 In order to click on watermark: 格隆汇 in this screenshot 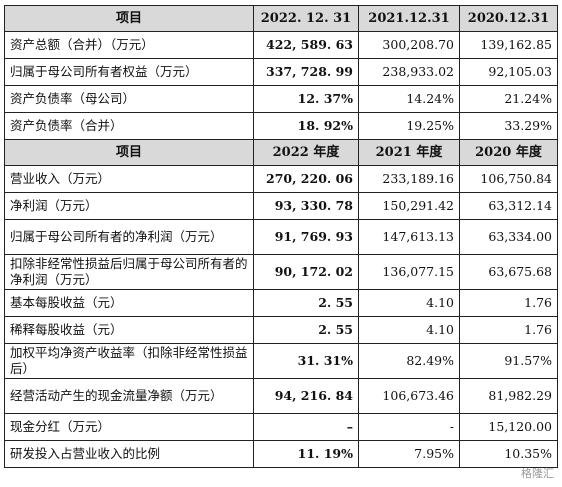, I will do `click(537, 473)`.